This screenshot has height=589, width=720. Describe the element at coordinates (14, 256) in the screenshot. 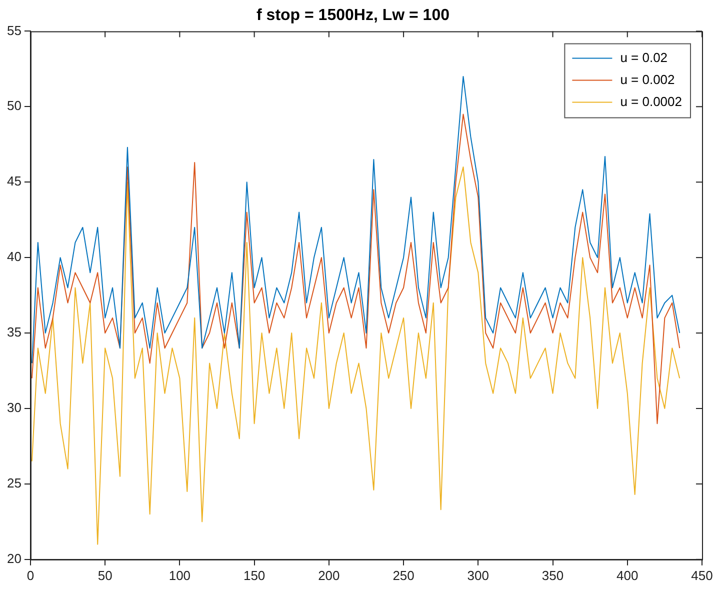

I see `y-tick-label: 40` at that location.